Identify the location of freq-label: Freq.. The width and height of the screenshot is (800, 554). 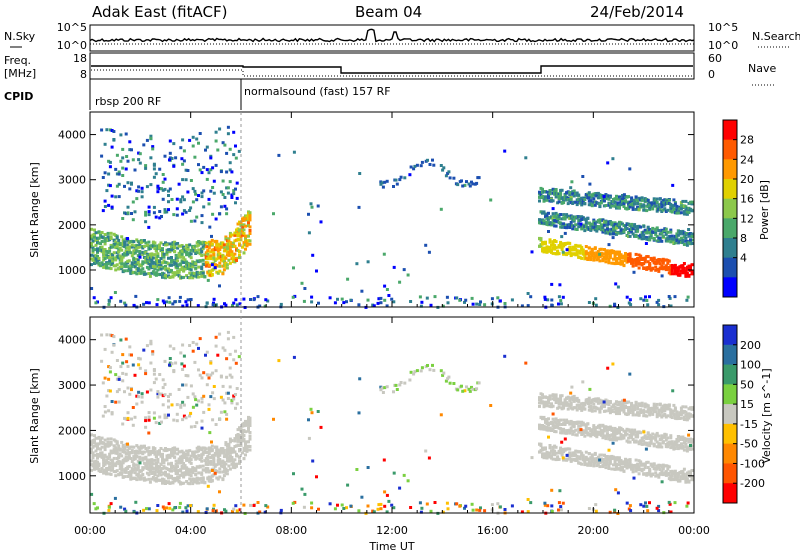
(17, 60).